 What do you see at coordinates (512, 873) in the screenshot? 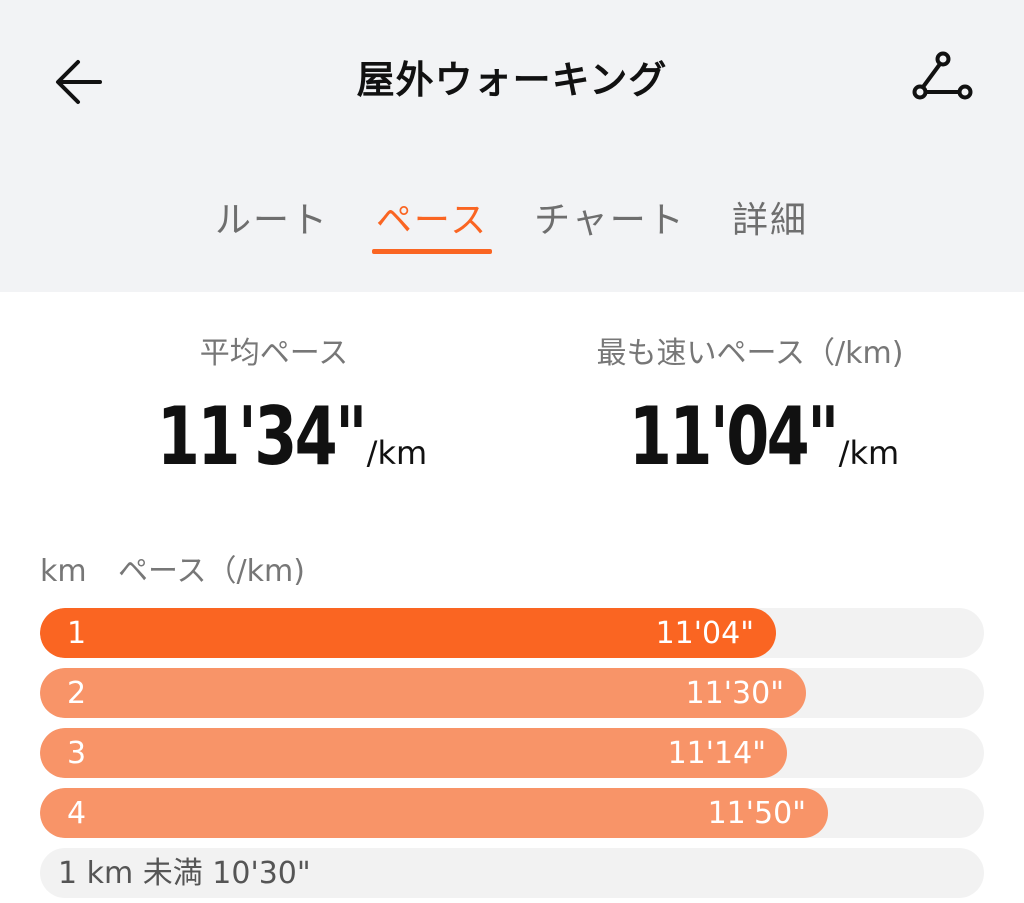
I see `split-row-remainder: 1 km 未満 10'30"` at bounding box center [512, 873].